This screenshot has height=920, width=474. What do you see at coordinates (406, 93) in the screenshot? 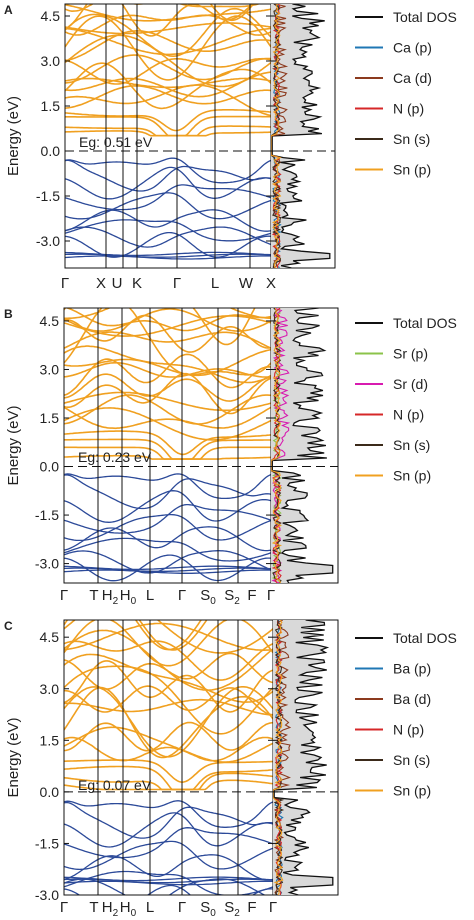
I see `legend: Total DOS Ca (p) Ca (d) N (p) Sn (s) Sn (p)` at bounding box center [406, 93].